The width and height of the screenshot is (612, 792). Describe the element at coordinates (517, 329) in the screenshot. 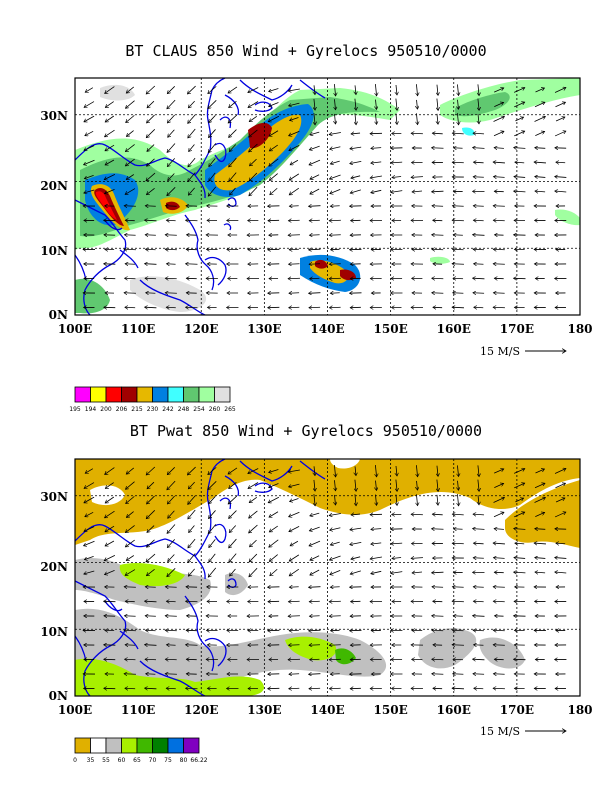

I see `lon-label: 170E` at that location.